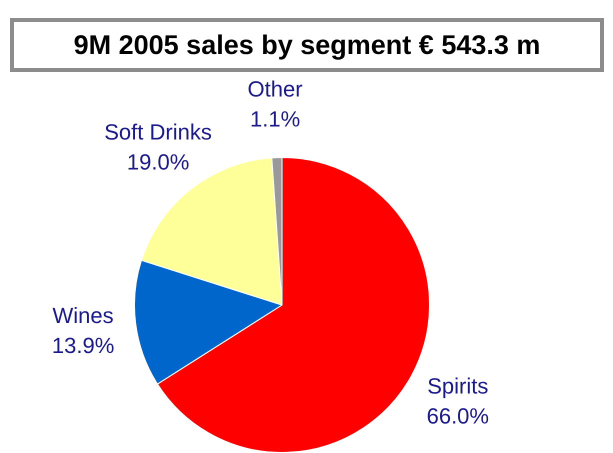  Describe the element at coordinates (83, 345) in the screenshot. I see `data-label: 13.9%` at that location.